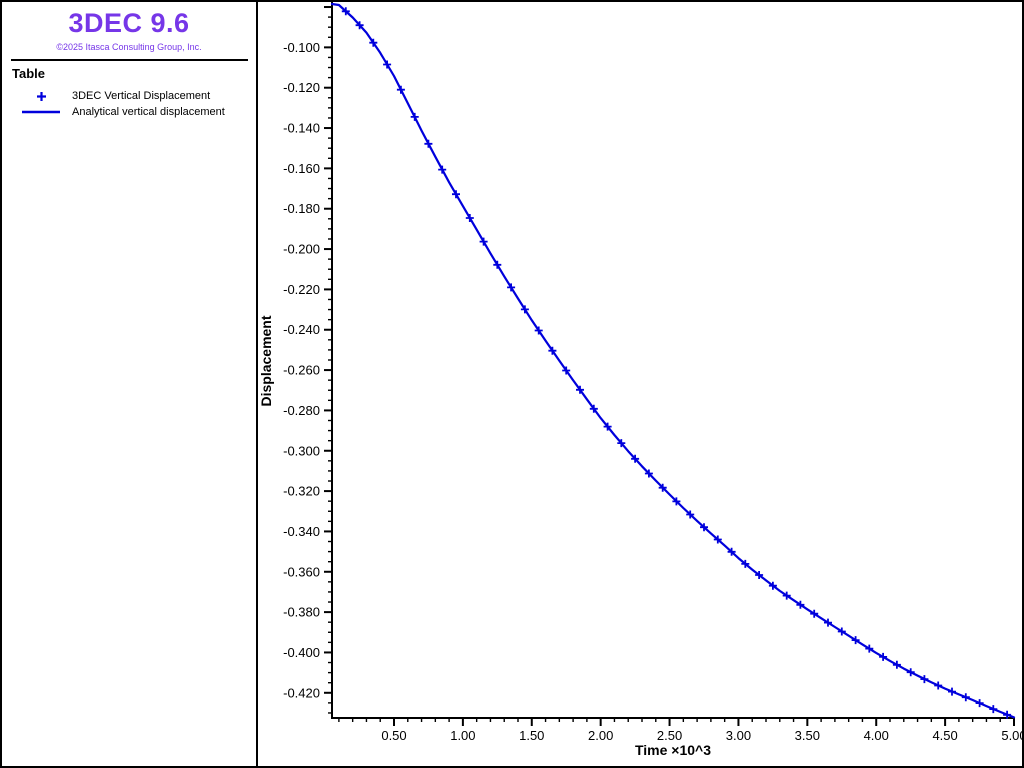 The height and width of the screenshot is (768, 1024). What do you see at coordinates (807, 735) in the screenshot?
I see `x-tick-label: 3.50` at bounding box center [807, 735].